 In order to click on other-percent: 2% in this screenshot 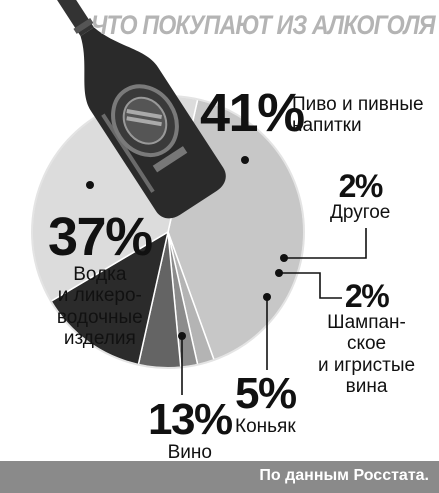, I will do `click(361, 186)`.